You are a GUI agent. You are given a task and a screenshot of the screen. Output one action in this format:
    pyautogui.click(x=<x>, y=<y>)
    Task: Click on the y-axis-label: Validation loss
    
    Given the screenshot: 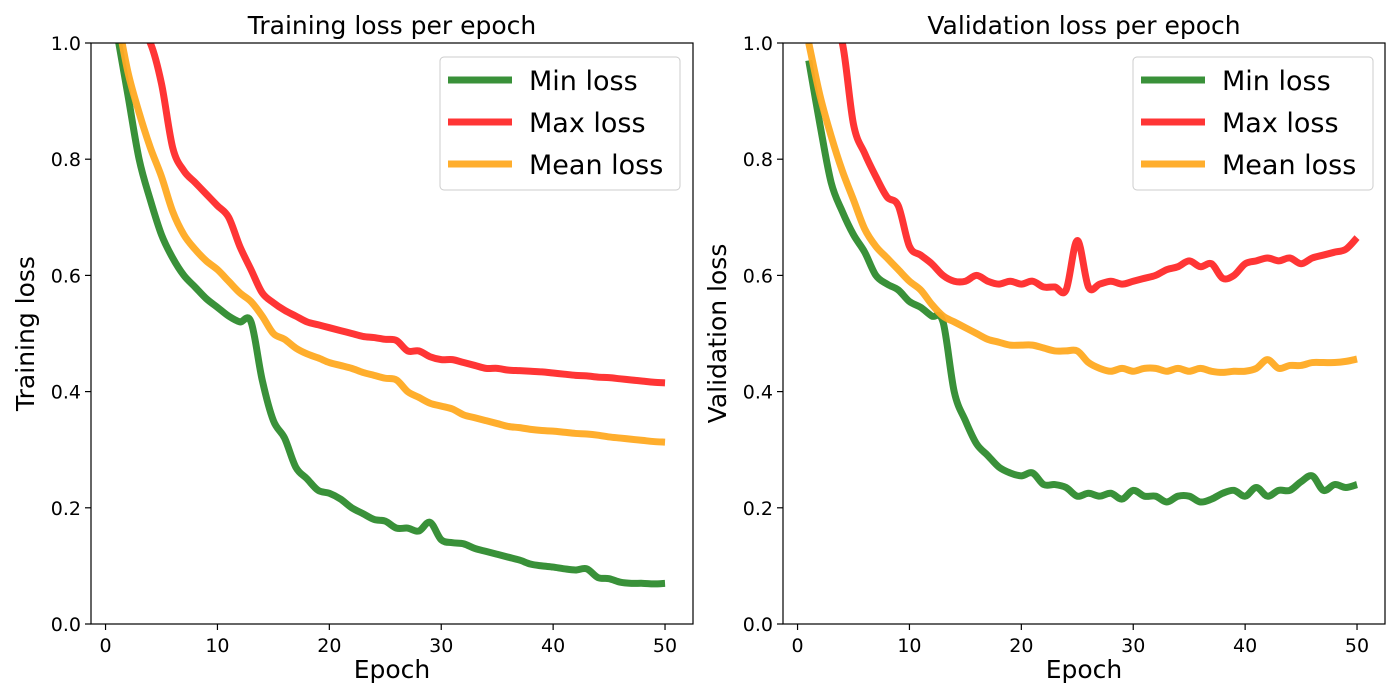 What is the action you would take?
    pyautogui.click(x=717, y=334)
    